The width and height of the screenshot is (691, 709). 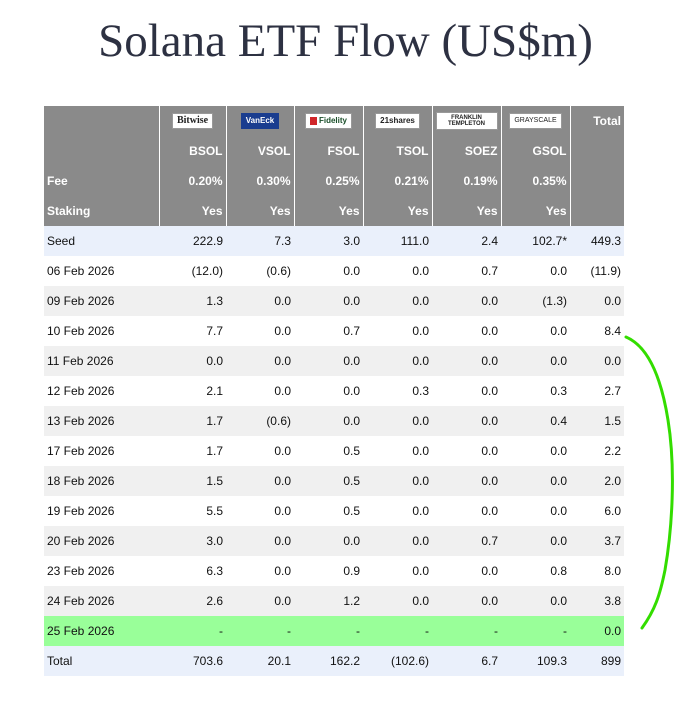 What do you see at coordinates (259, 151) in the screenshot?
I see `ticker-cell: VSOL` at bounding box center [259, 151].